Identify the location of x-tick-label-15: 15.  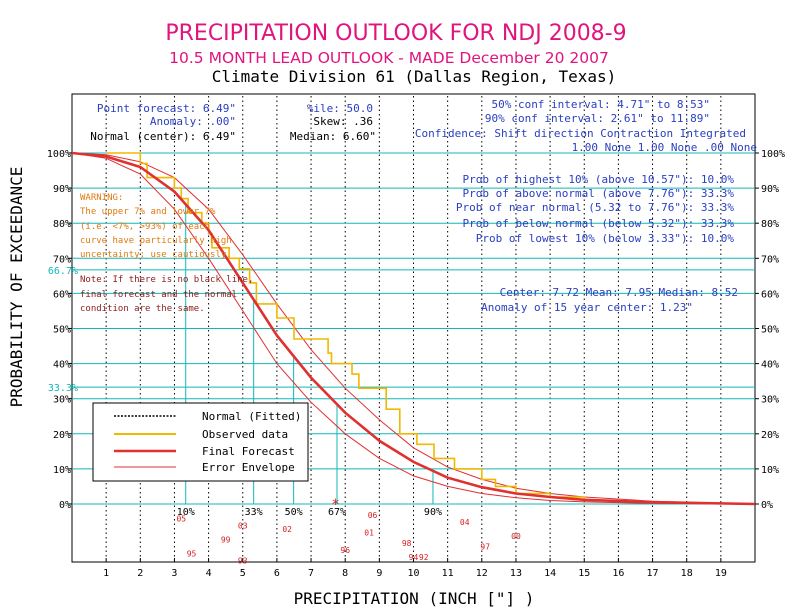
(584, 573).